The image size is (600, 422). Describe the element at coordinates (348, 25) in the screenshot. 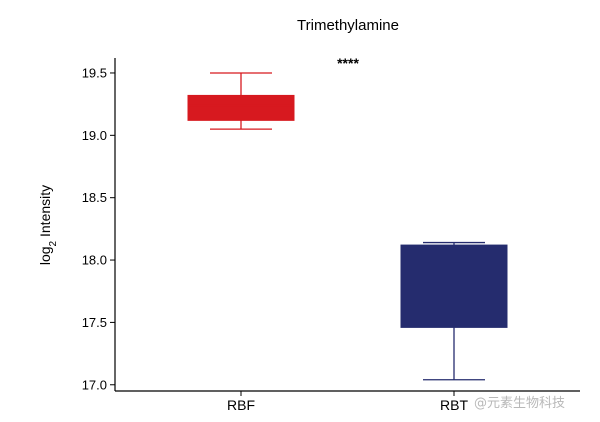

I see `chart-title: Trimethylamine` at that location.